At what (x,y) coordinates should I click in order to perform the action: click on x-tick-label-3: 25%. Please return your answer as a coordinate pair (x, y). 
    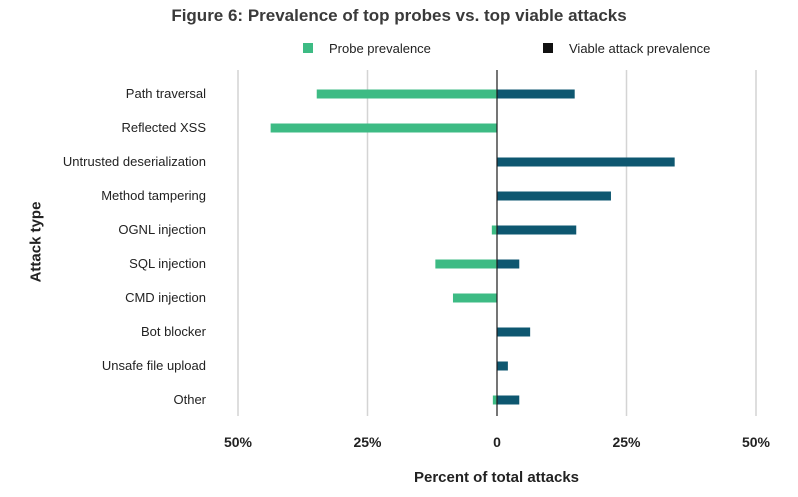
    Looking at the image, I should click on (626, 442).